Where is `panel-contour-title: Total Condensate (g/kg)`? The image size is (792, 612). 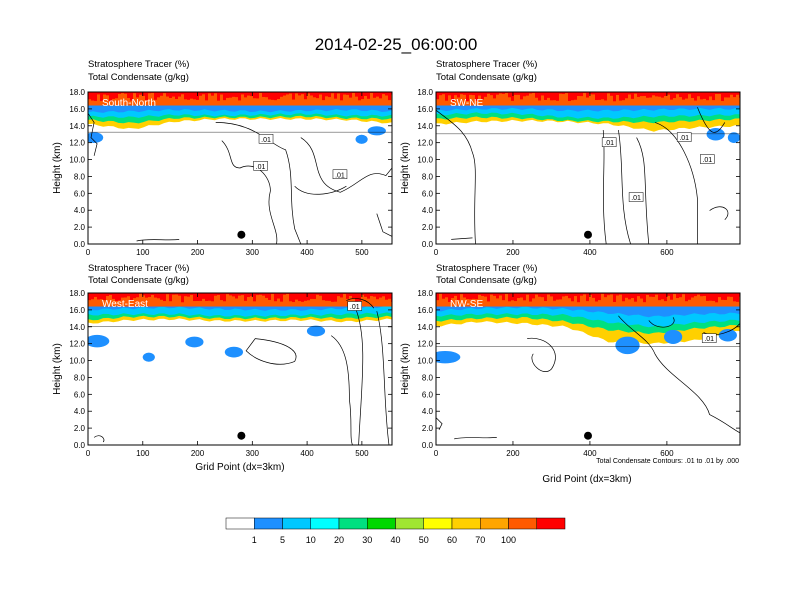 panel-contour-title: Total Condensate (g/kg) is located at coordinates (486, 280).